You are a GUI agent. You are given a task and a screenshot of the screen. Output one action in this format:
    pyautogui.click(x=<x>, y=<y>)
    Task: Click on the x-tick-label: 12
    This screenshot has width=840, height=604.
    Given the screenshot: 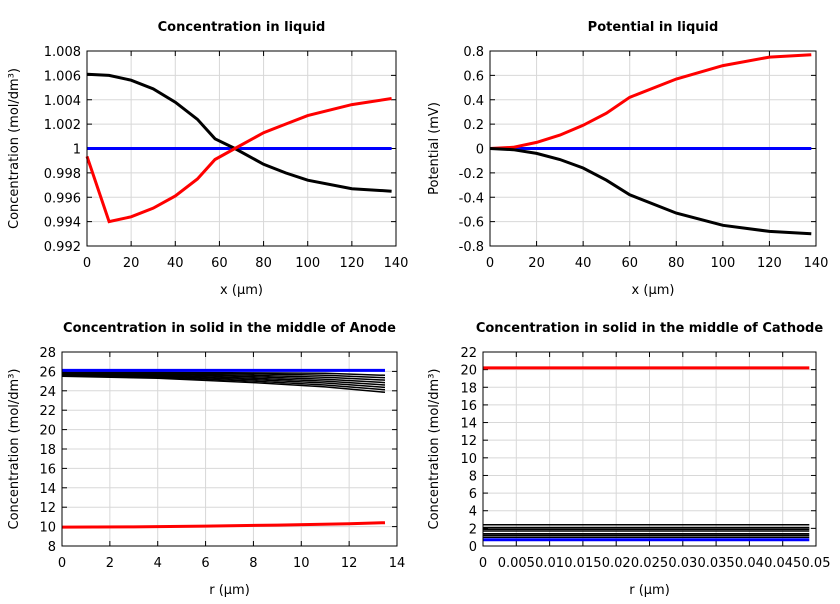 What is the action you would take?
    pyautogui.click(x=349, y=563)
    